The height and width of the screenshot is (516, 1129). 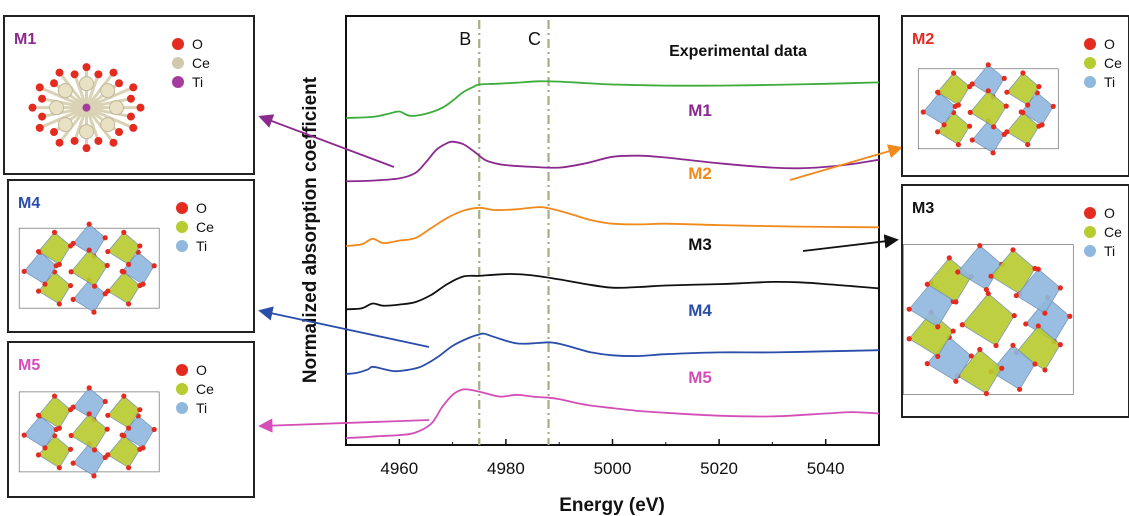 I want to click on panel-title: M1, so click(x=25, y=39).